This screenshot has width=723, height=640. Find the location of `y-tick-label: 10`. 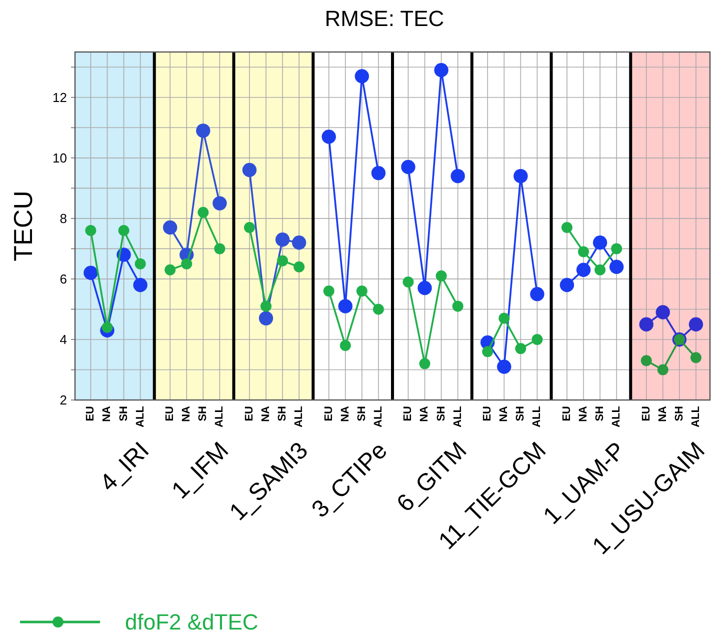

y-tick-label: 10 is located at coordinates (59, 158).